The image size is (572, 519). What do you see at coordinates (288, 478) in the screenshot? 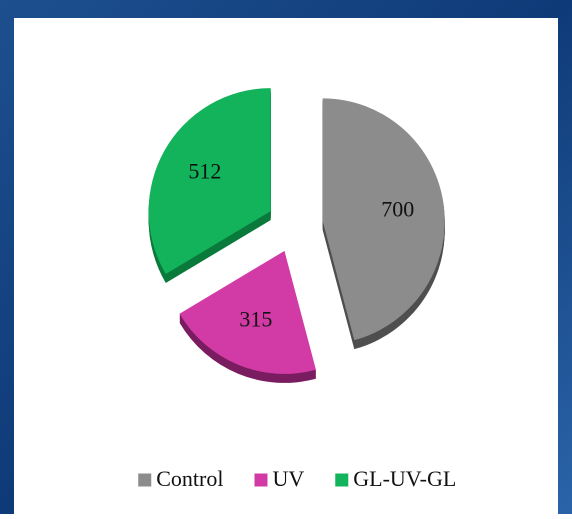
I see `legend-label: UV` at bounding box center [288, 478].